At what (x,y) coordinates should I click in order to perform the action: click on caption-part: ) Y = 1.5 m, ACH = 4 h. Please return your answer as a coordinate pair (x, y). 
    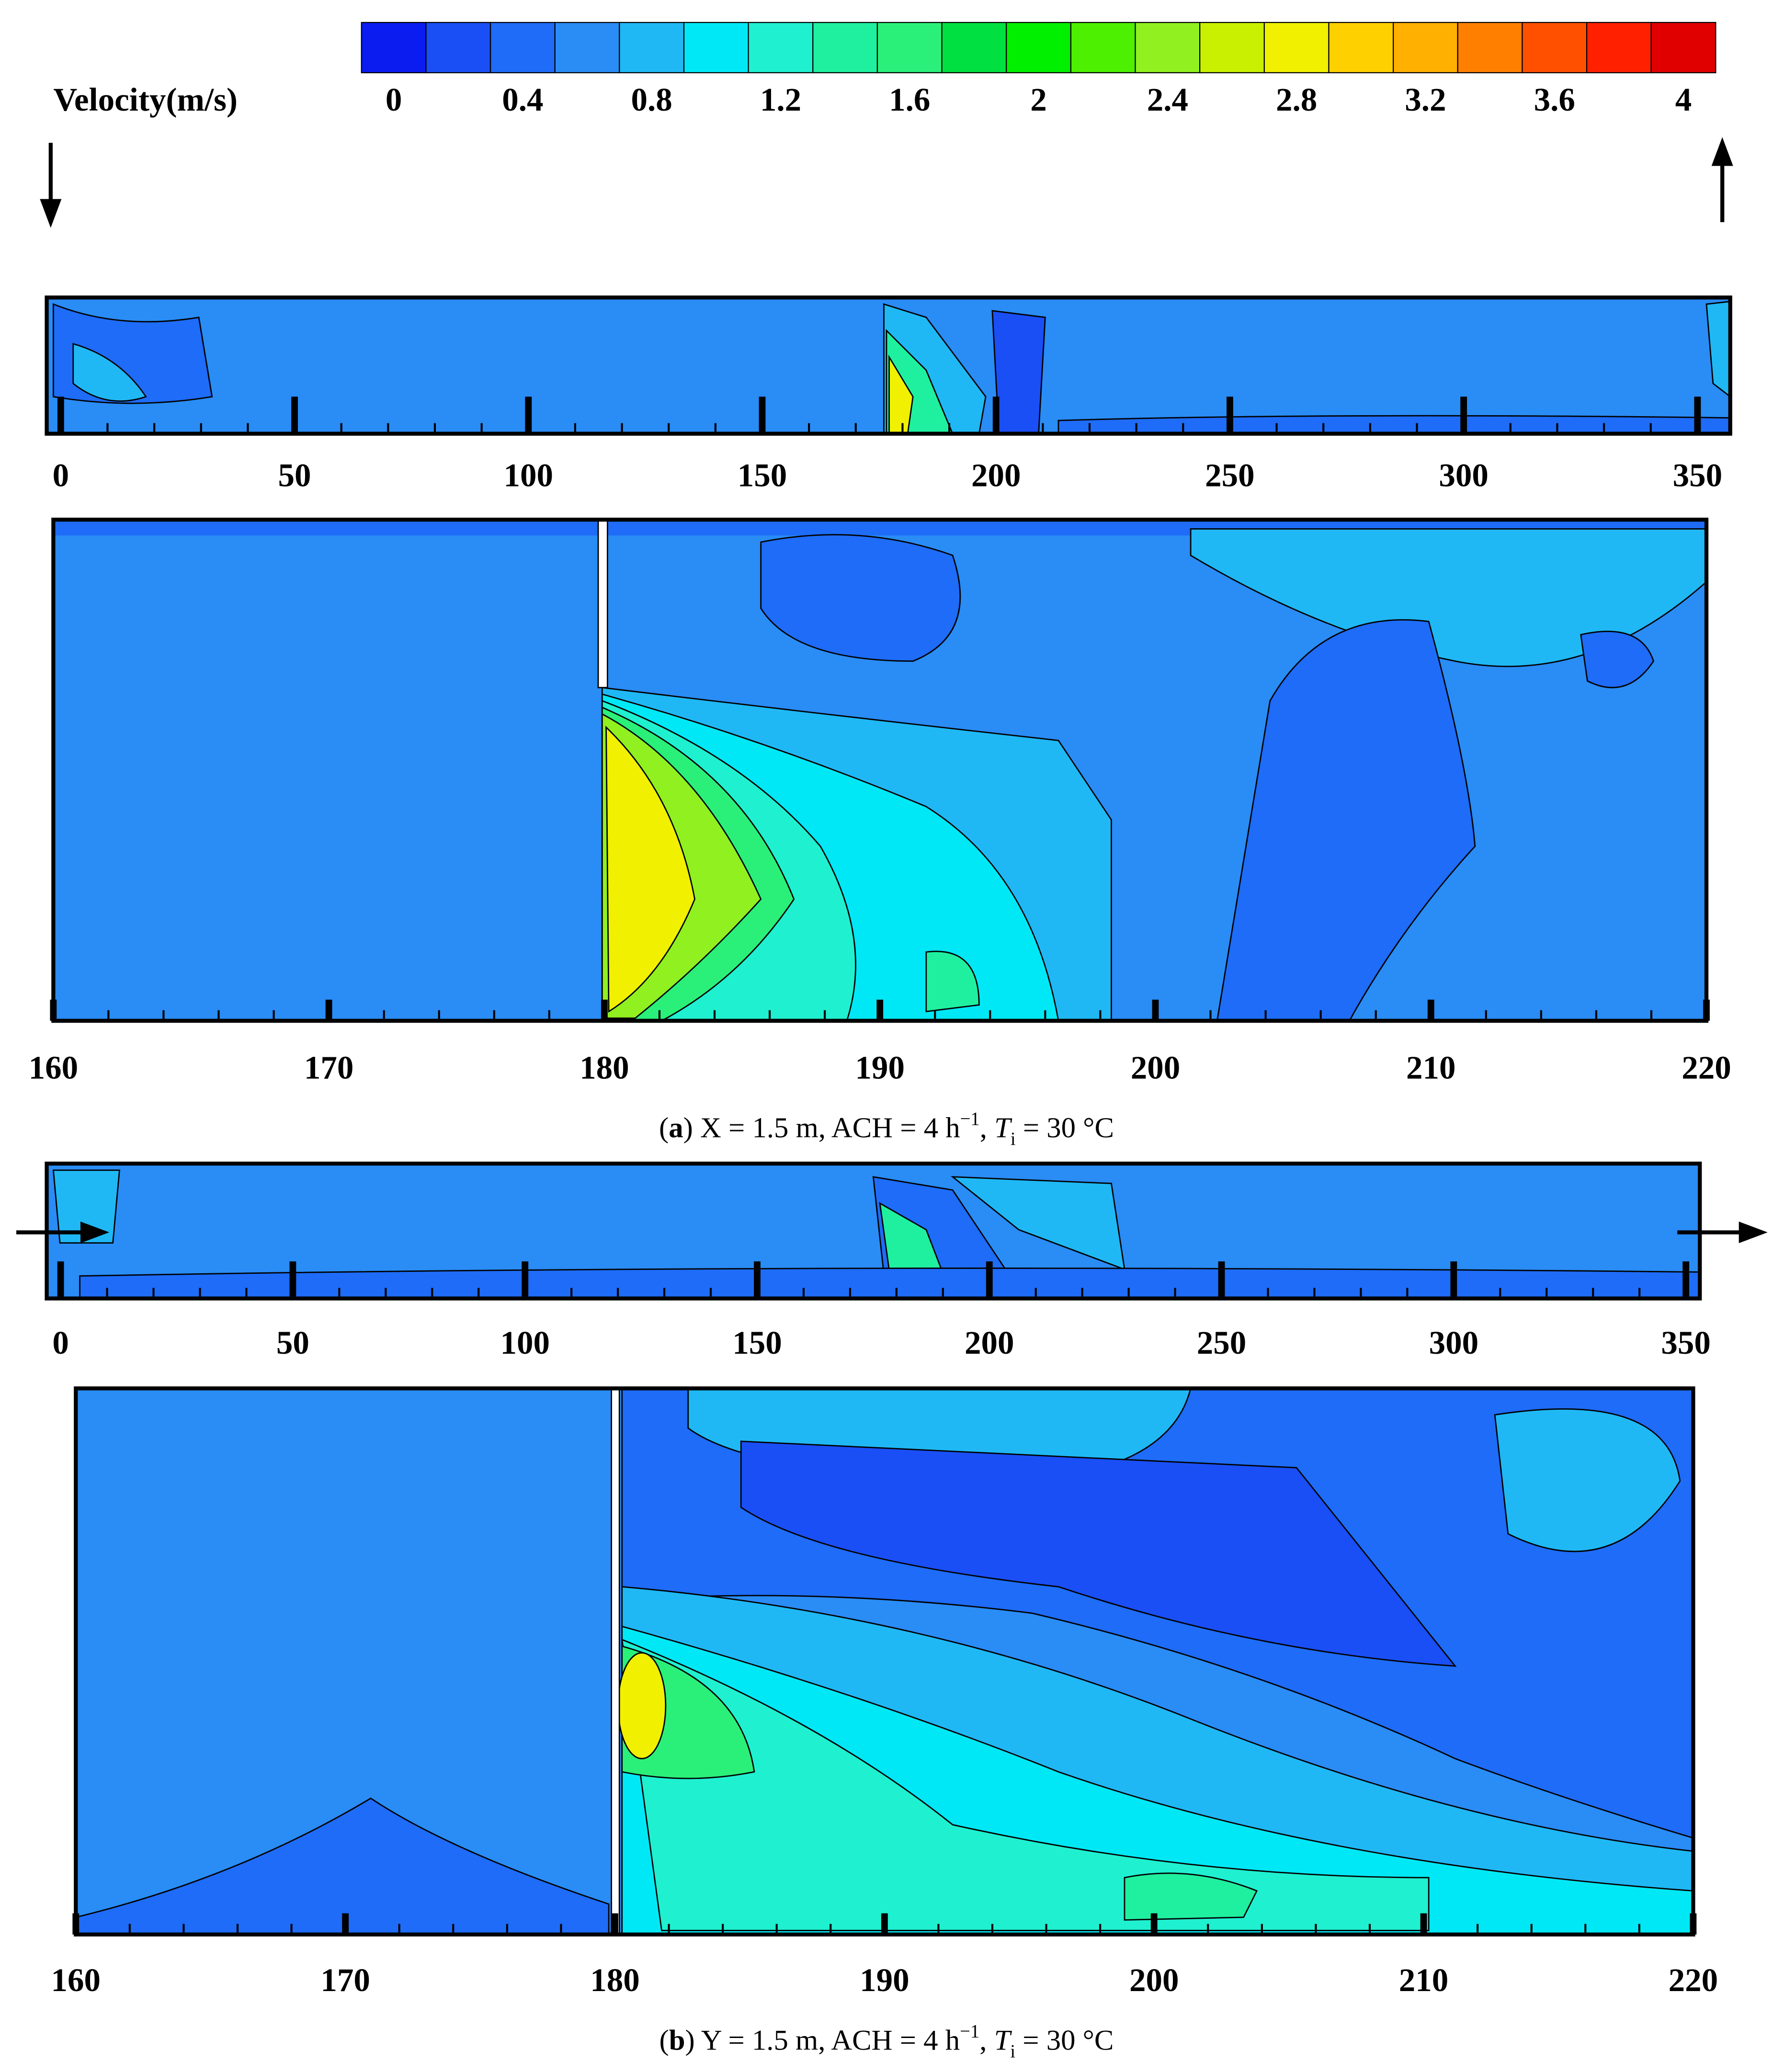
    Looking at the image, I should click on (822, 2040).